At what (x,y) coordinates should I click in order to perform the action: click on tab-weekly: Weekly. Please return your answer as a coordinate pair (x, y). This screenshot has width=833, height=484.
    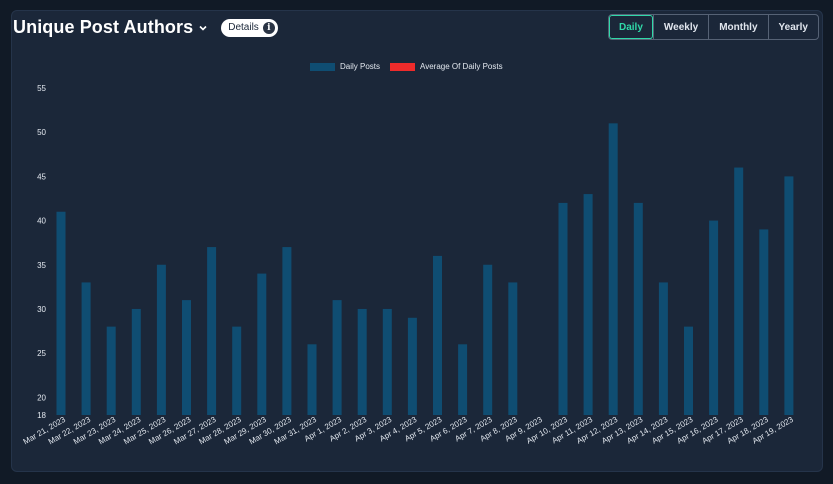
    Looking at the image, I should click on (680, 27).